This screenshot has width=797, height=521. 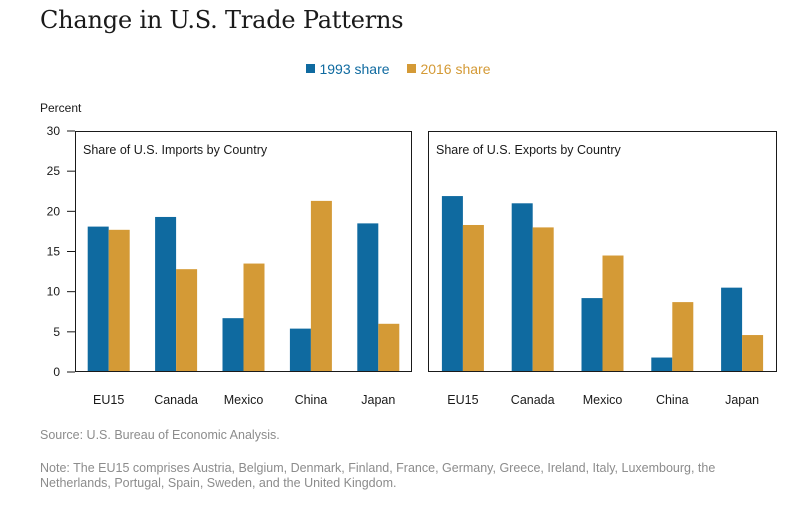 What do you see at coordinates (412, 68) in the screenshot?
I see `legend-swatch-2016` at bounding box center [412, 68].